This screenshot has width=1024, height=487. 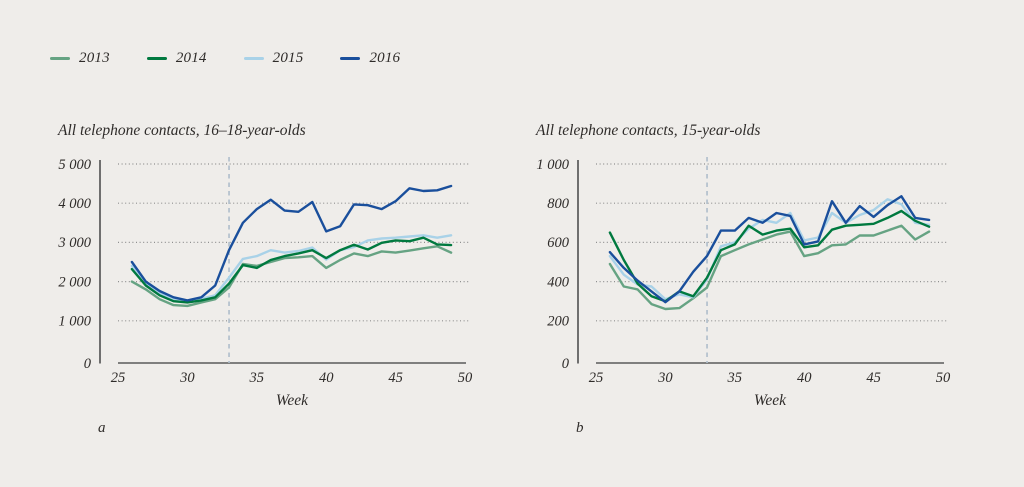 I want to click on legend-label: 2013, so click(x=94, y=58).